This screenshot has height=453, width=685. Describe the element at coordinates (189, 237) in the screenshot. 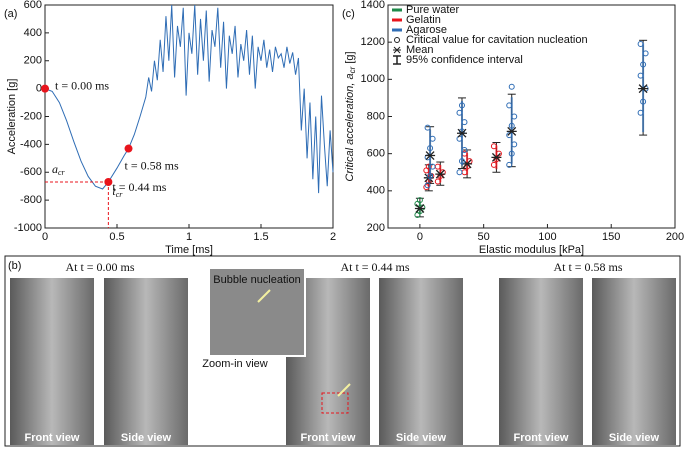

I see `x-tick-label: 1` at that location.